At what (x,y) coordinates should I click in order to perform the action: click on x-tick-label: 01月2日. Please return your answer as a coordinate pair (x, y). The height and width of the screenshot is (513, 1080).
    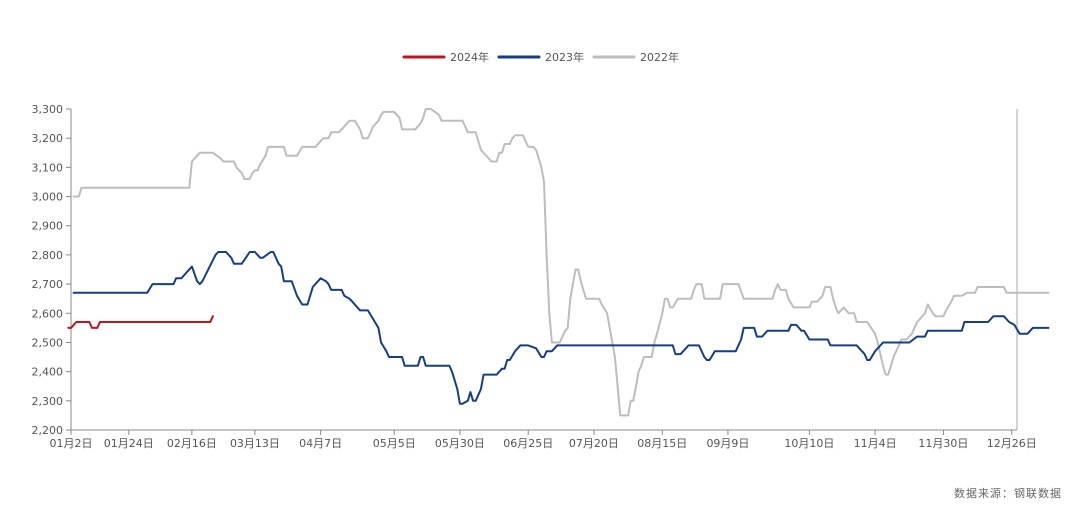
    Looking at the image, I should click on (71, 443).